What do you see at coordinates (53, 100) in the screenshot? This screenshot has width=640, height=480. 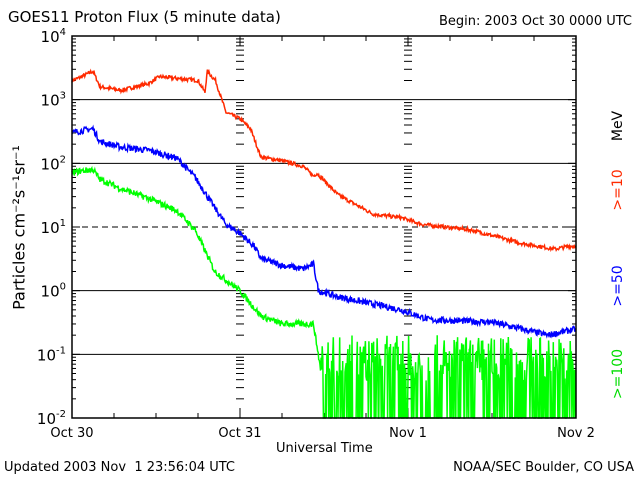 I see `y-tick-label: 10³` at bounding box center [53, 100].